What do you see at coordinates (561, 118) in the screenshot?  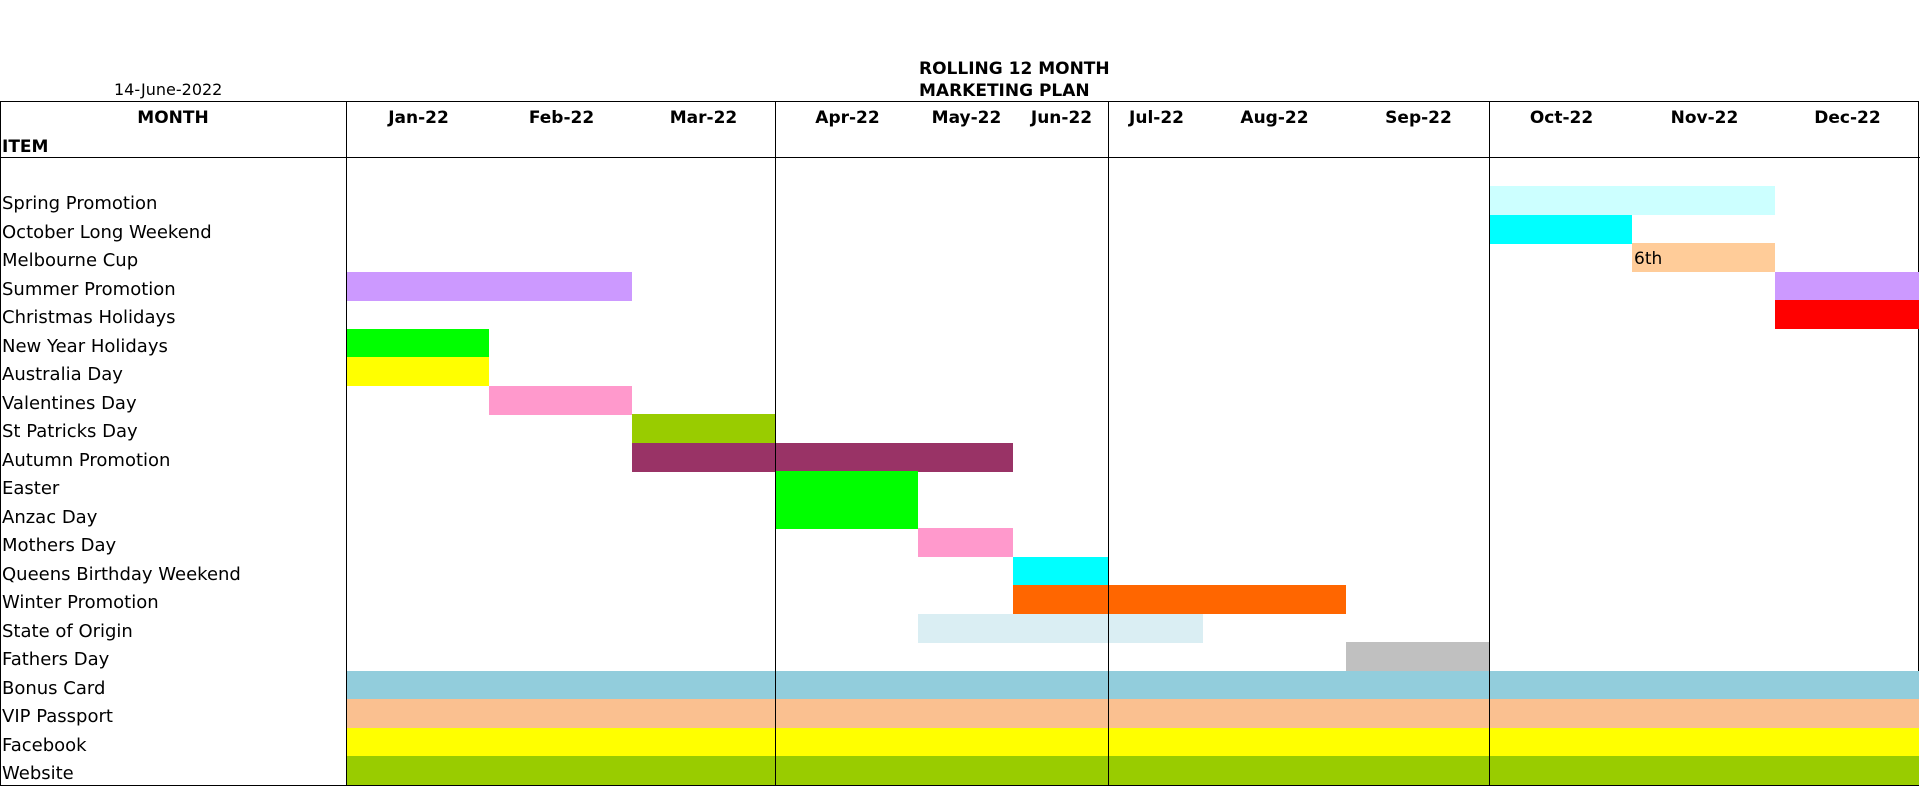 I see `month-header-feb-22: Feb-22` at bounding box center [561, 118].